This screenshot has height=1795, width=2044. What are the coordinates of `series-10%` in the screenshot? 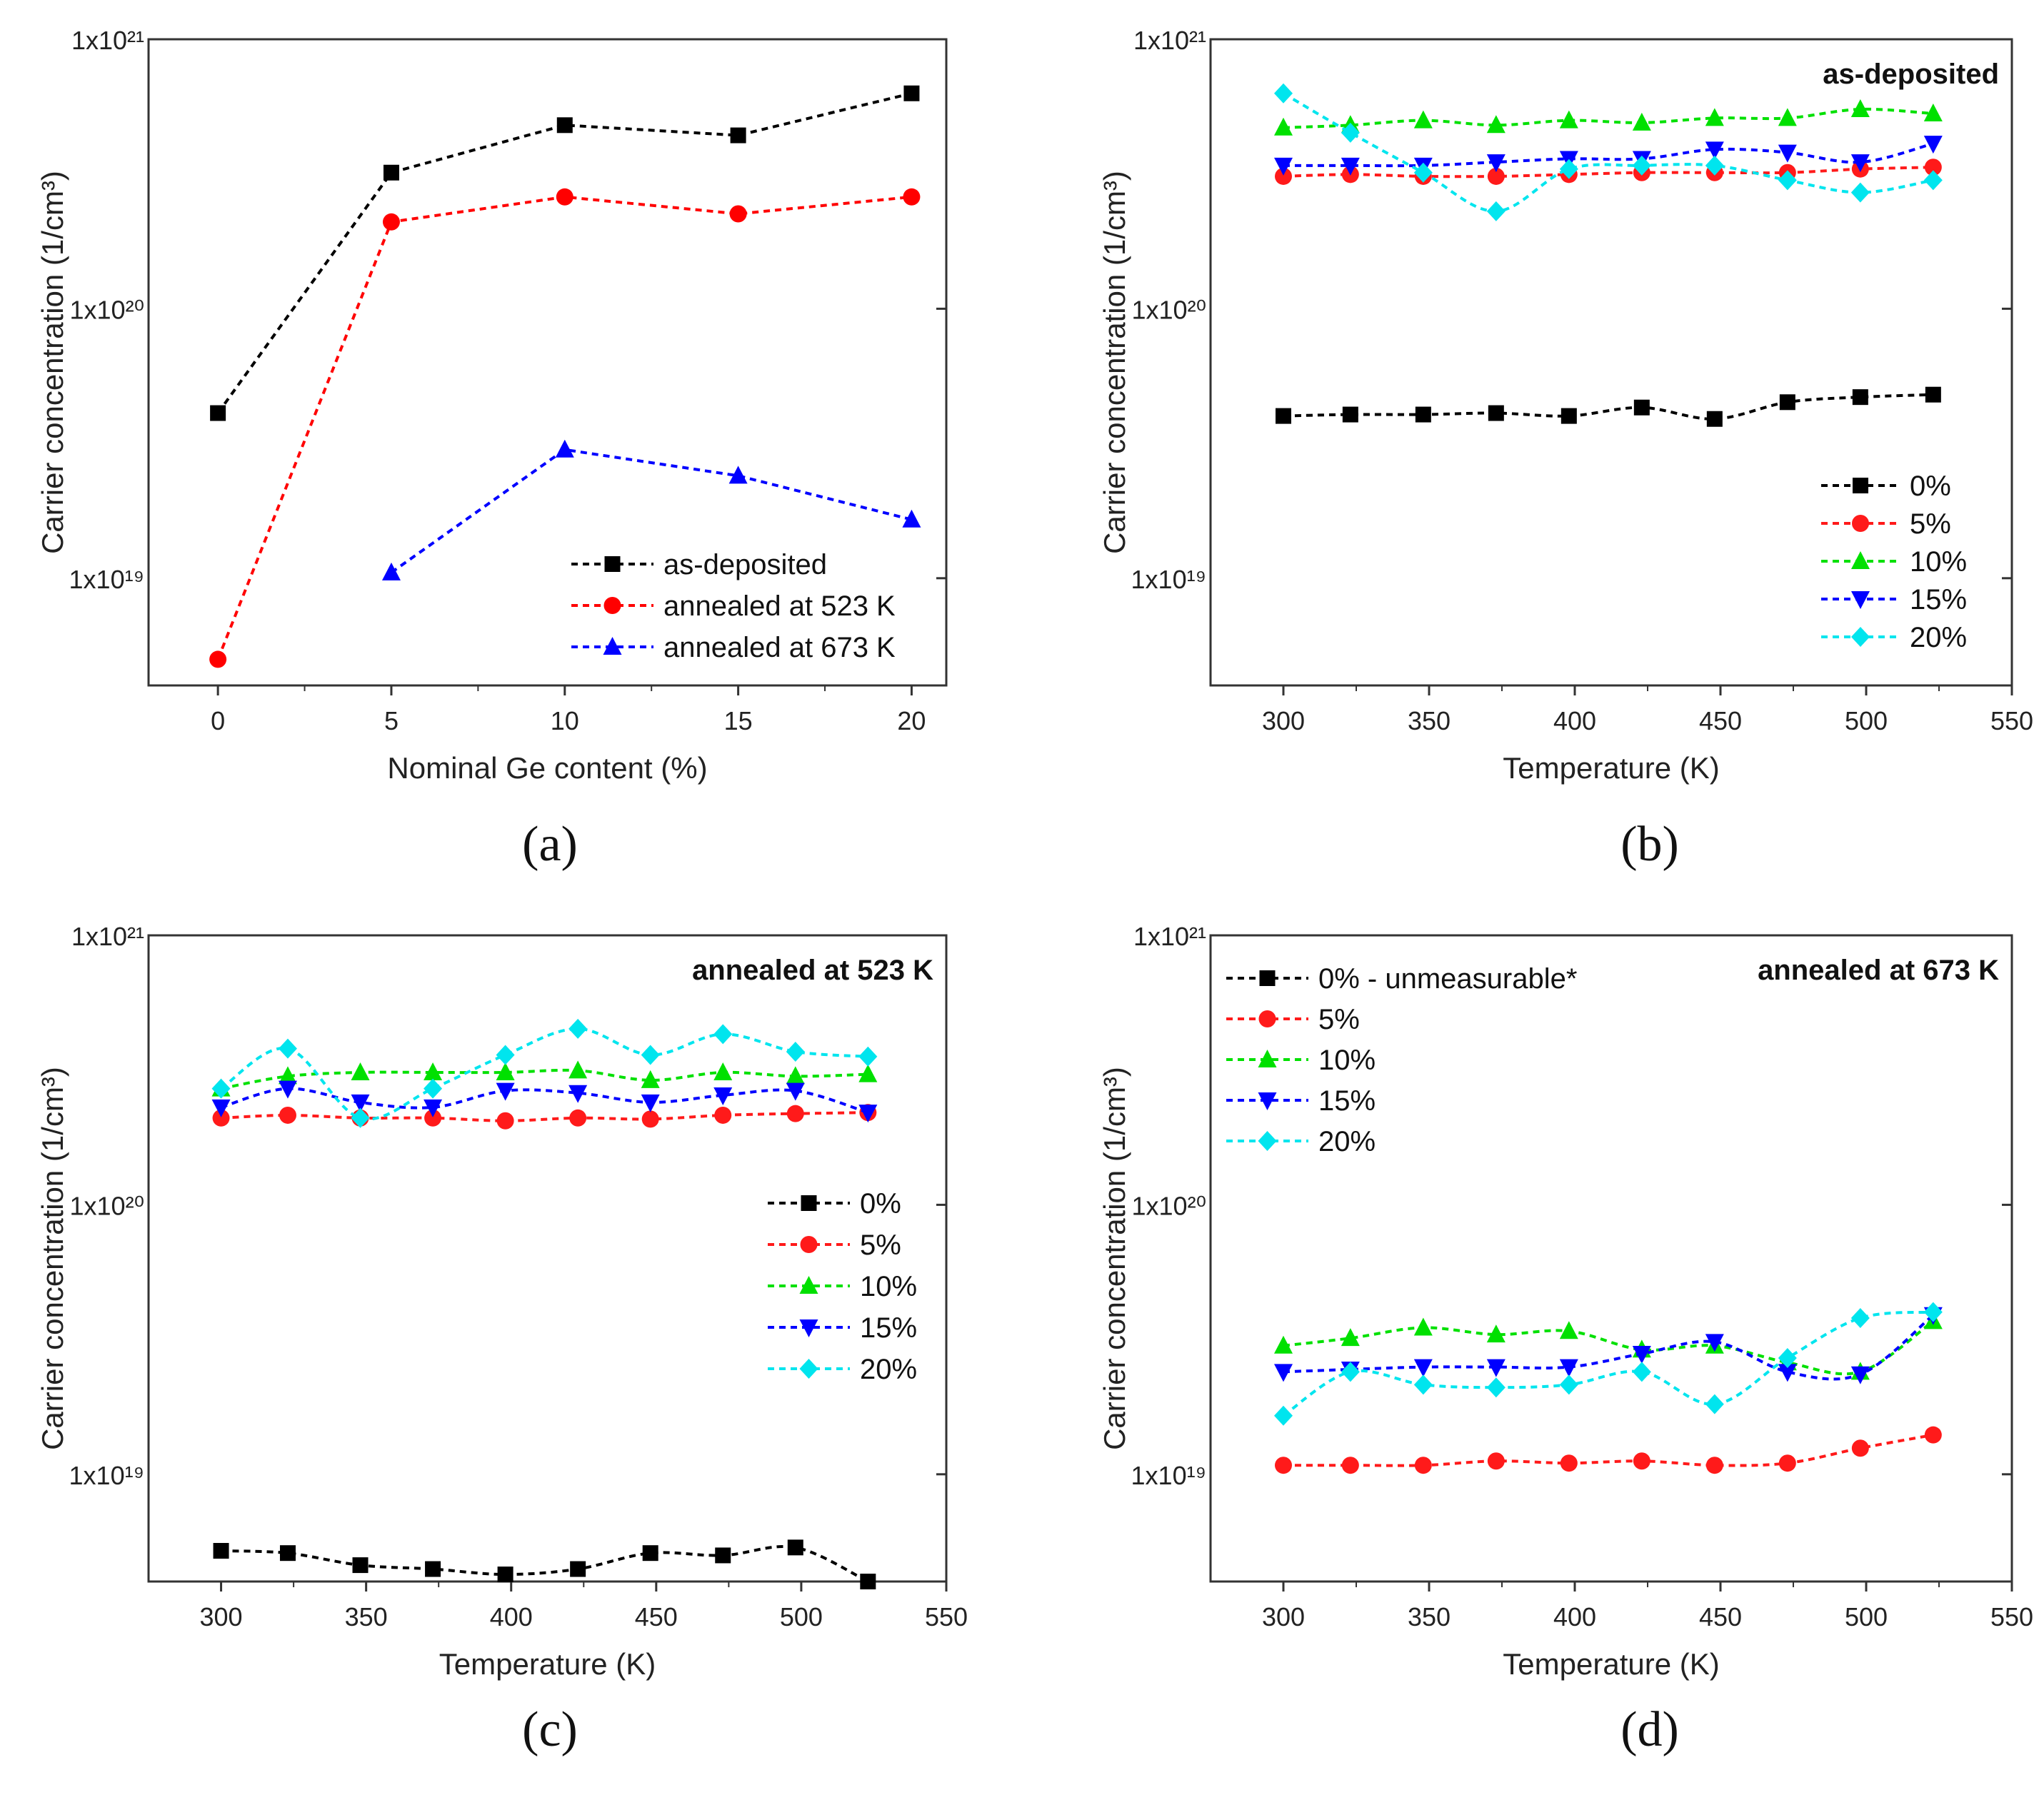 It's located at (1608, 117).